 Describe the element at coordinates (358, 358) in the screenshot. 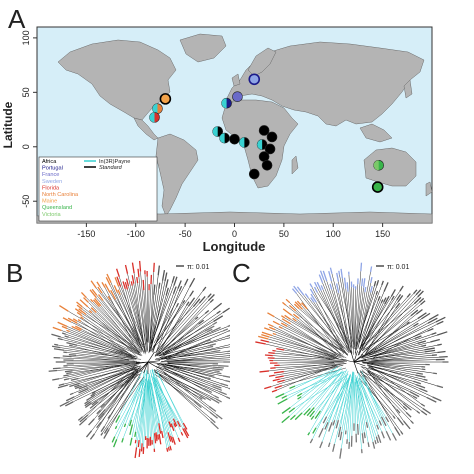

I see `tree-c-root-branch` at that location.